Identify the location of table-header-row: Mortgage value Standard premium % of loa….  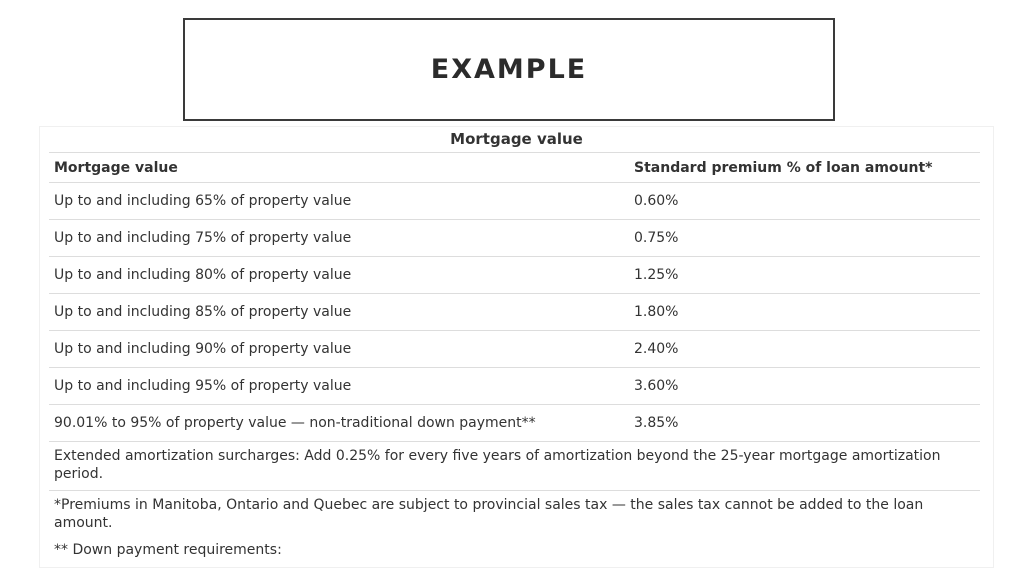
(514, 167).